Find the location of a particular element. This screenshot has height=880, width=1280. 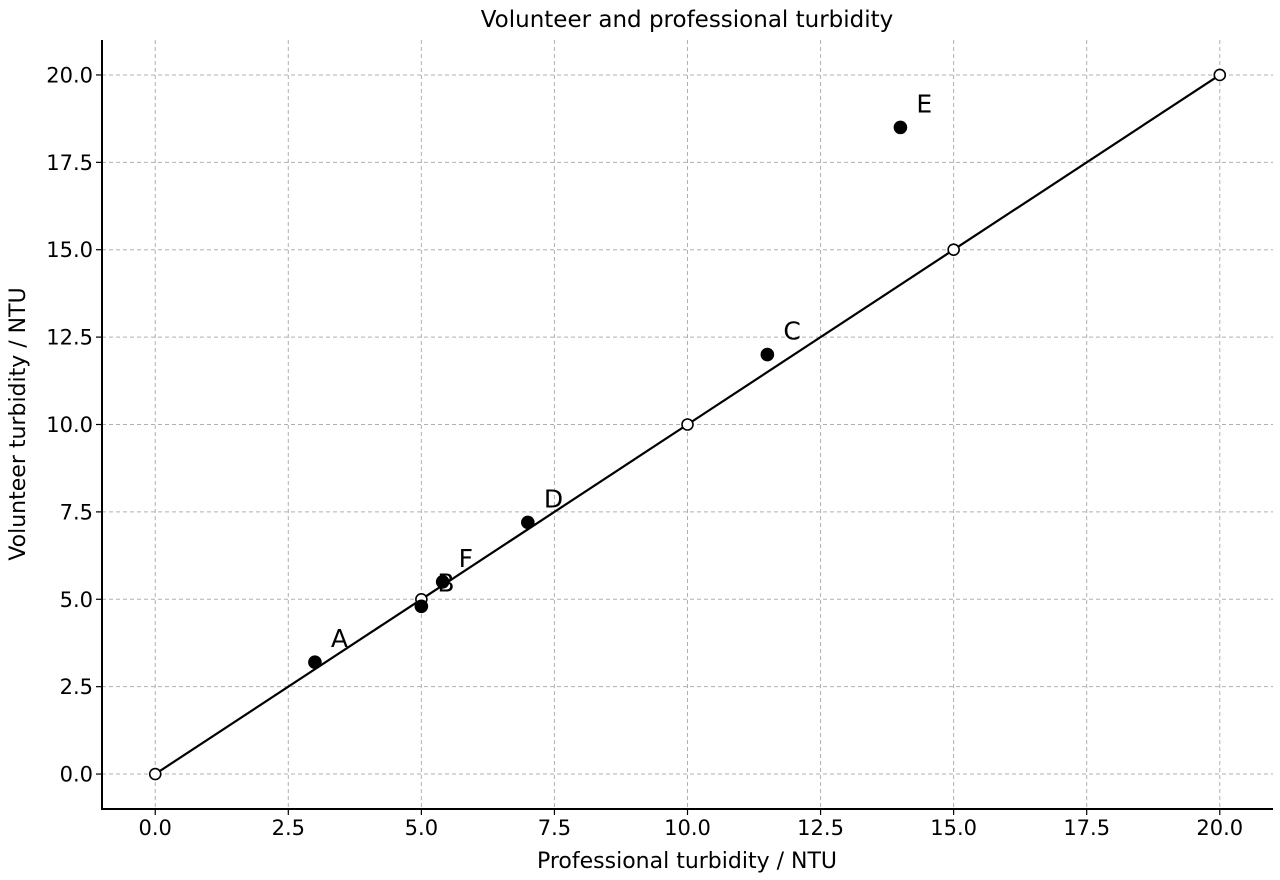

x-tick-label: 2.5 is located at coordinates (288, 828).